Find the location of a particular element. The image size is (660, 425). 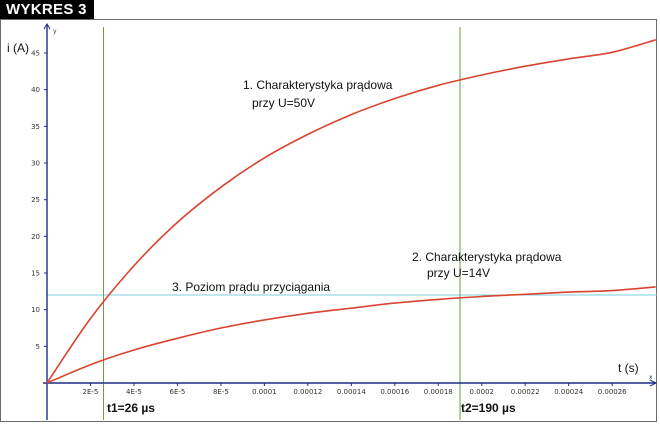

y-tick-label: 25 is located at coordinates (35, 200).